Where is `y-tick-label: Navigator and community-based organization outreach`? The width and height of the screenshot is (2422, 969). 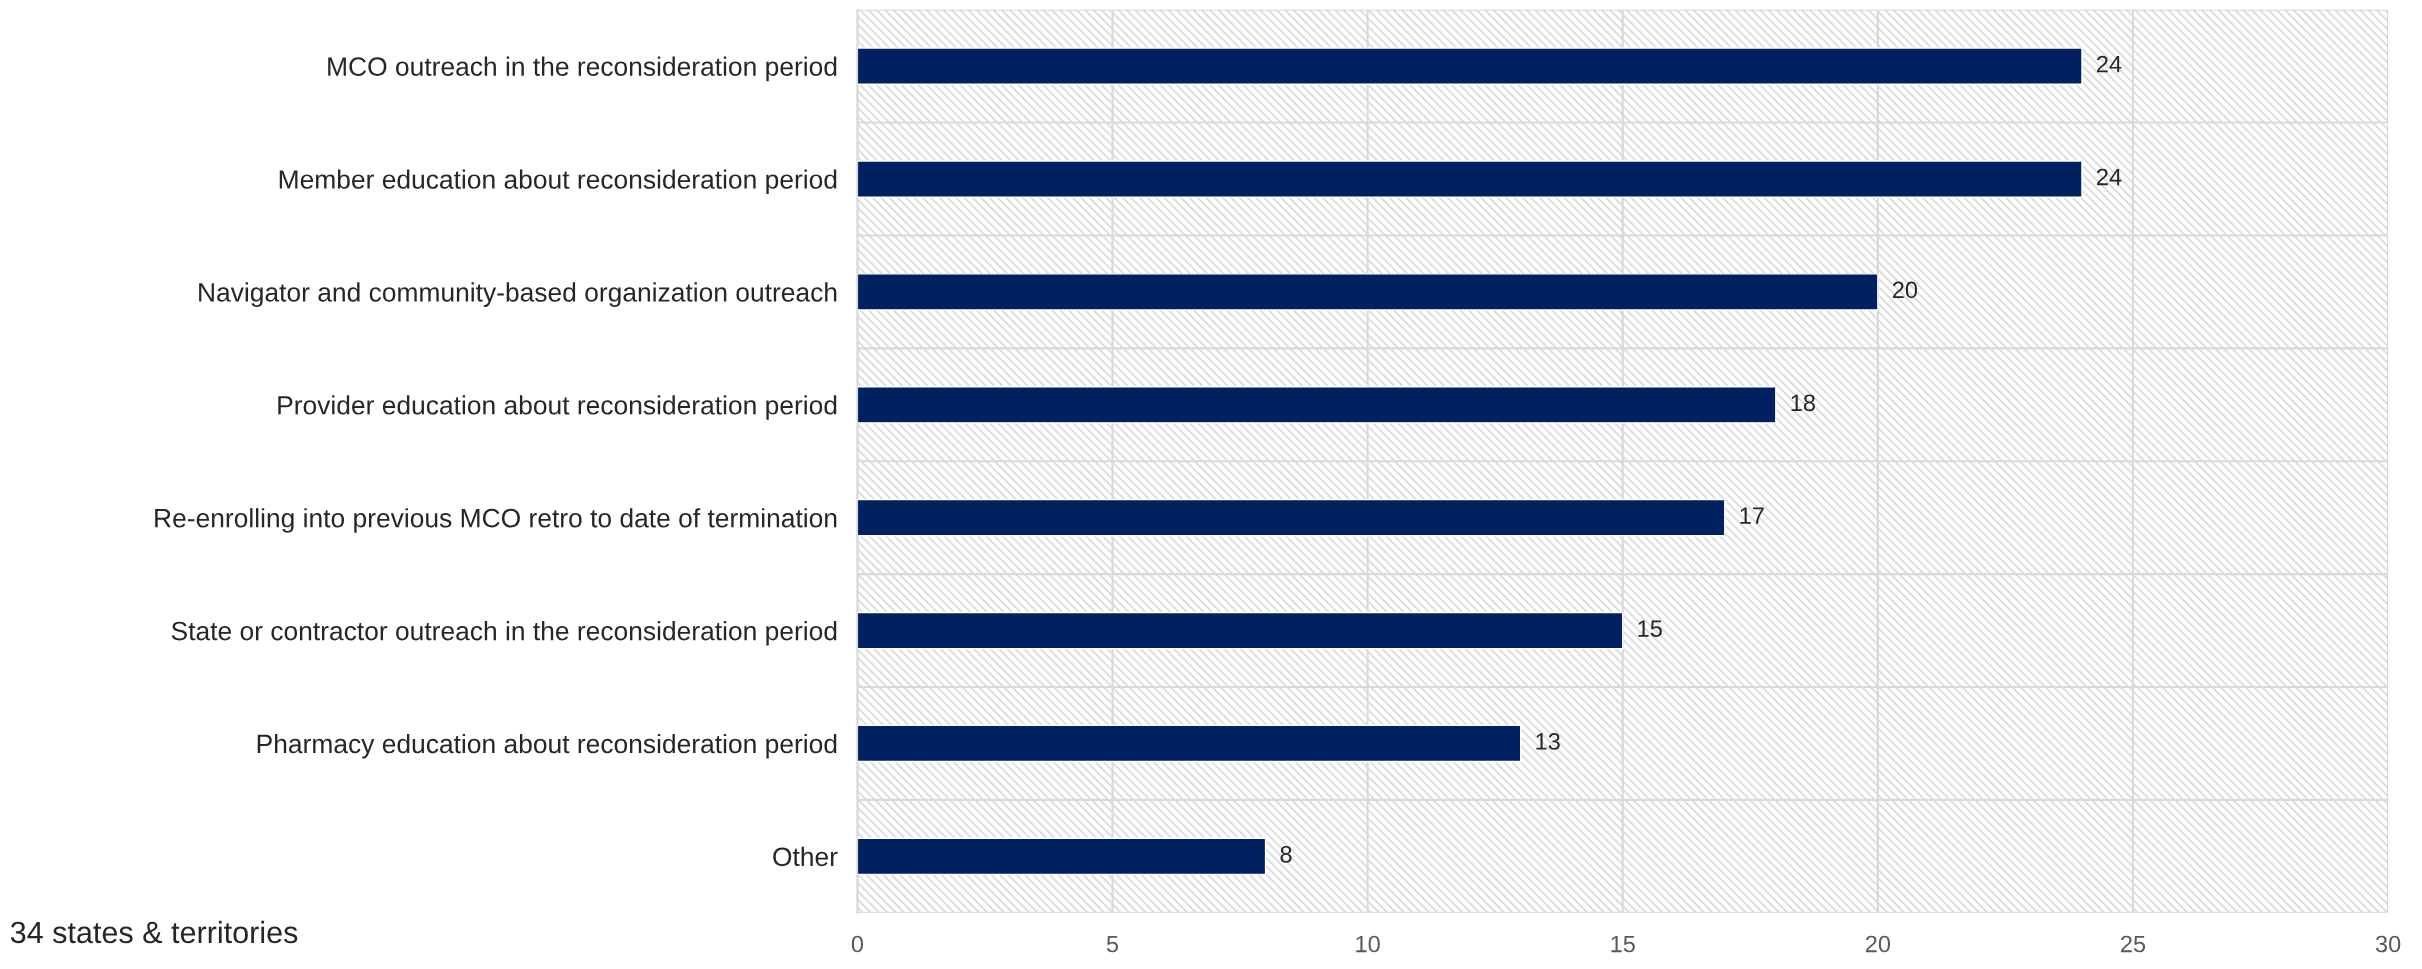
y-tick-label: Navigator and community-based organization outreach is located at coordinates (518, 294).